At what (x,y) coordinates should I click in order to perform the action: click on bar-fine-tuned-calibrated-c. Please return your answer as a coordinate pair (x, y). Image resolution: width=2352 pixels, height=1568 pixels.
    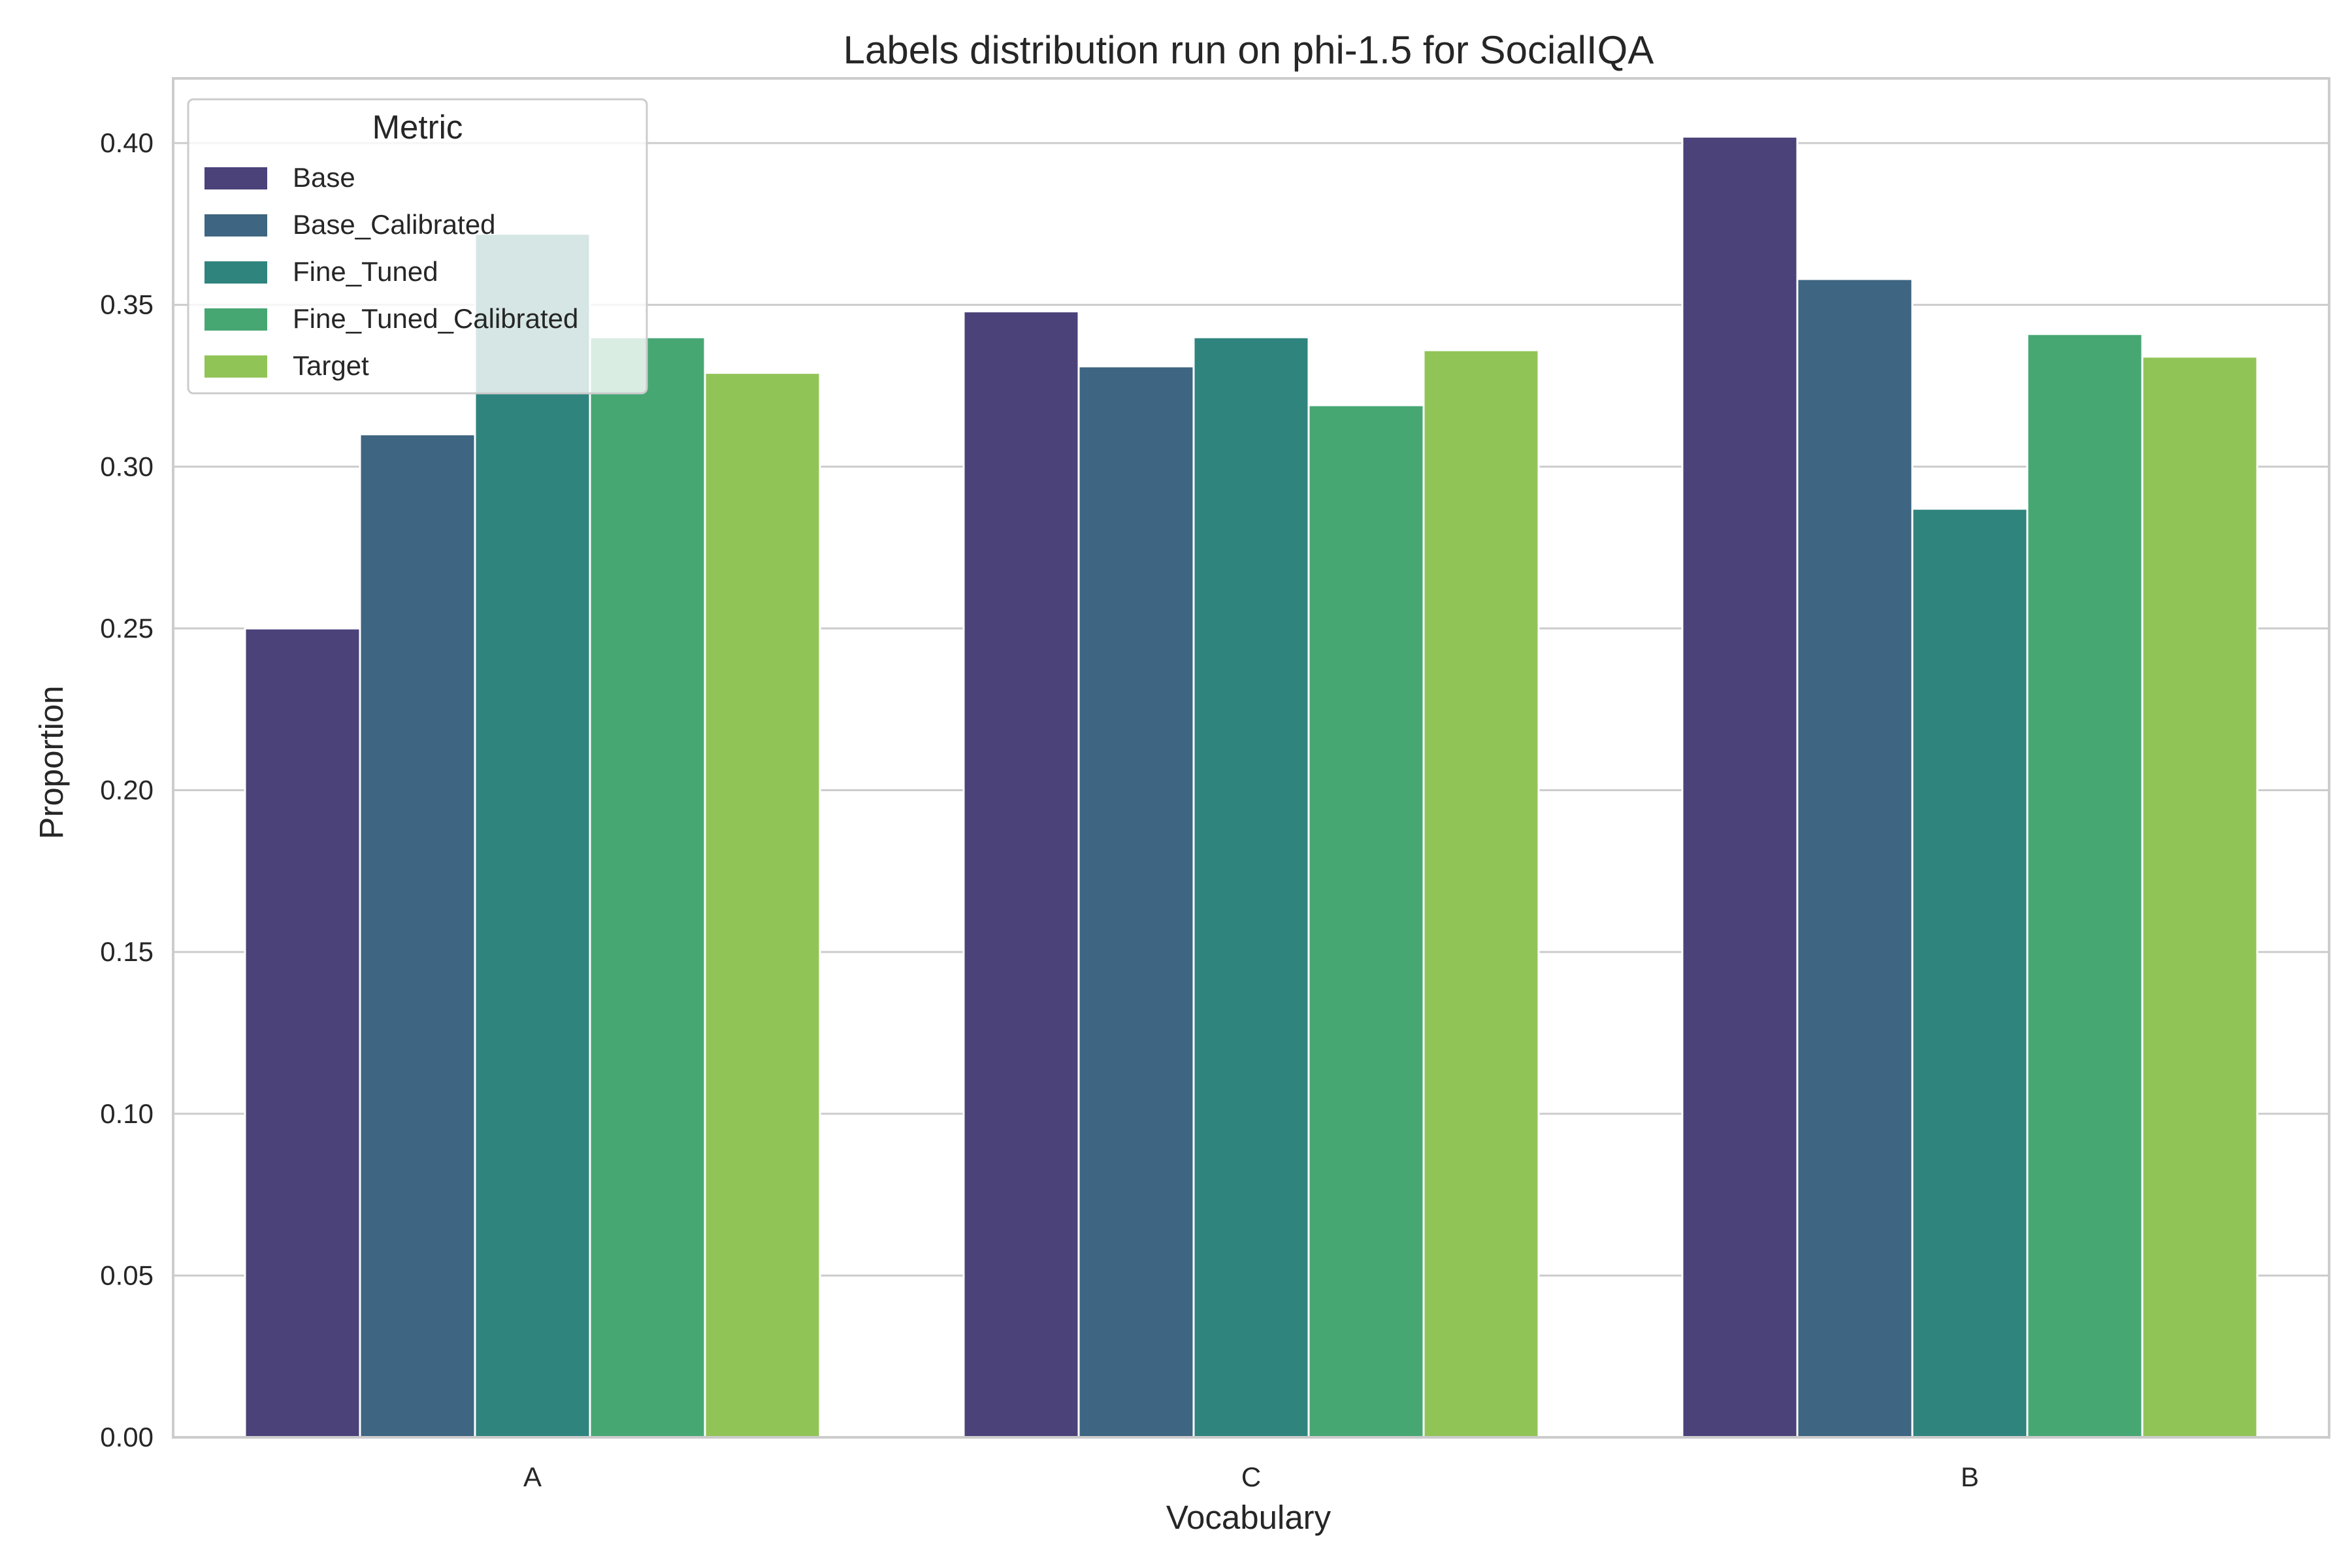
    Looking at the image, I should click on (1366, 921).